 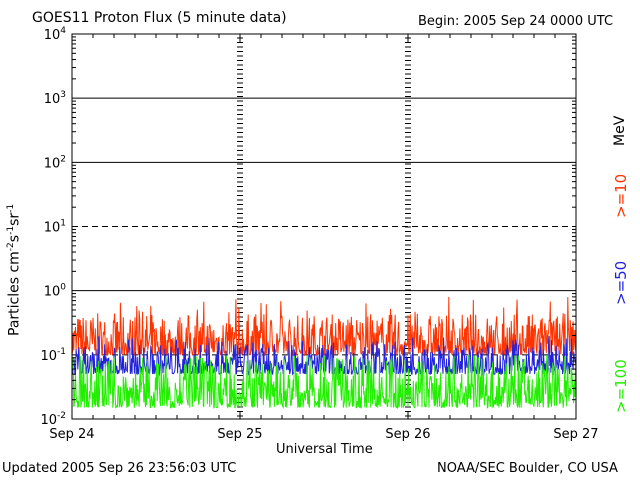 I want to click on y-tick-label: 10⁻², so click(x=53, y=419).